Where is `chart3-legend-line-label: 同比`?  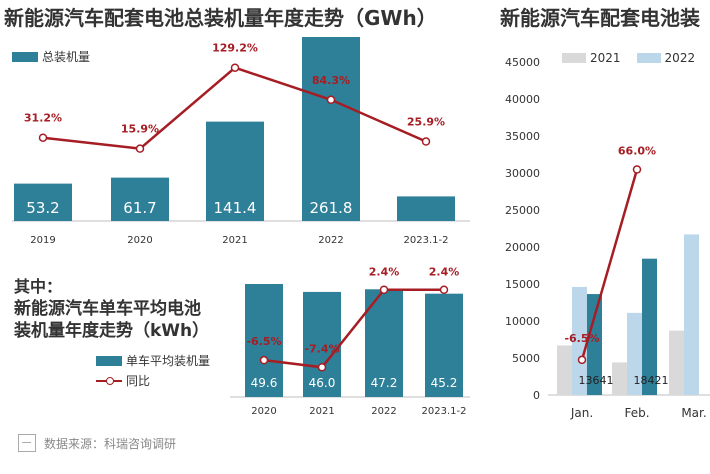
chart3-legend-line-label: 同比 is located at coordinates (138, 381).